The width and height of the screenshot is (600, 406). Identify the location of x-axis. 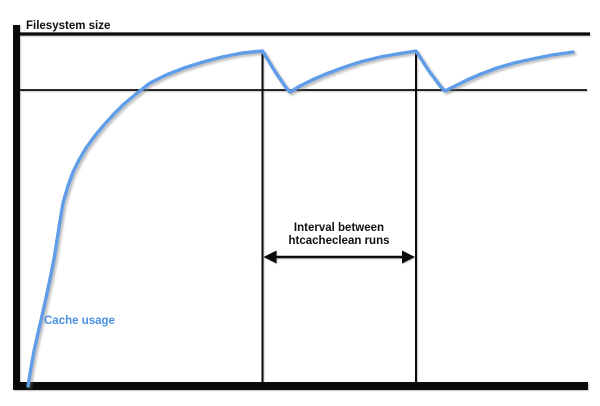
(300, 386).